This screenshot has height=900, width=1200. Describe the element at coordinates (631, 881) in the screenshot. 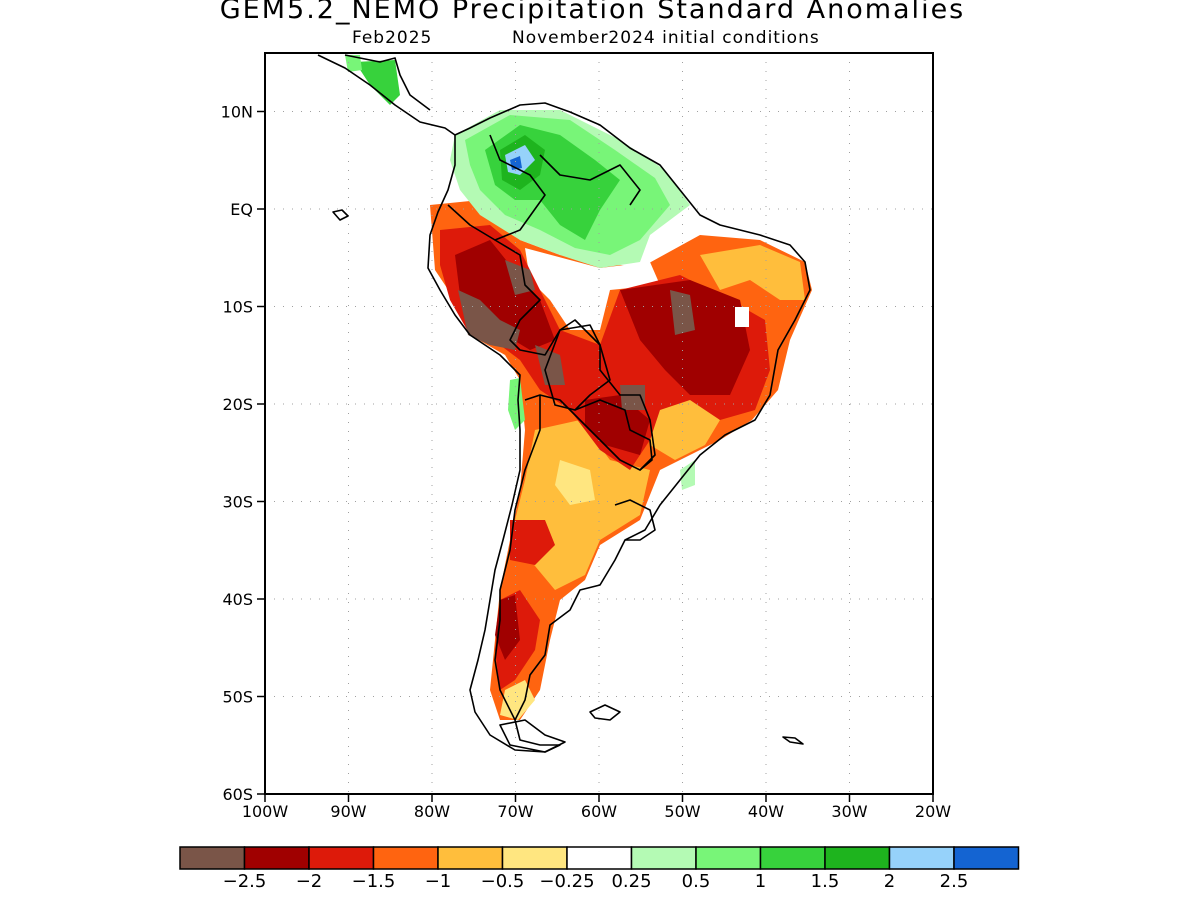

I see `colorbar-label: 0.25` at that location.